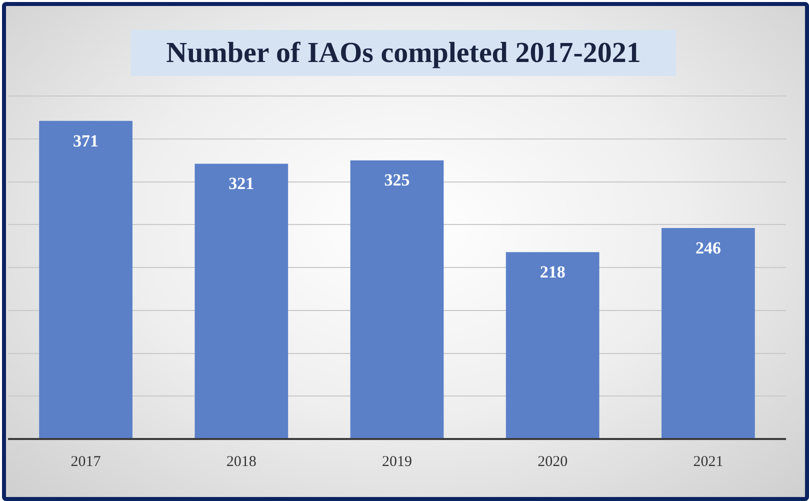 The height and width of the screenshot is (501, 809). What do you see at coordinates (86, 462) in the screenshot?
I see `x-tick-label: 2017` at bounding box center [86, 462].